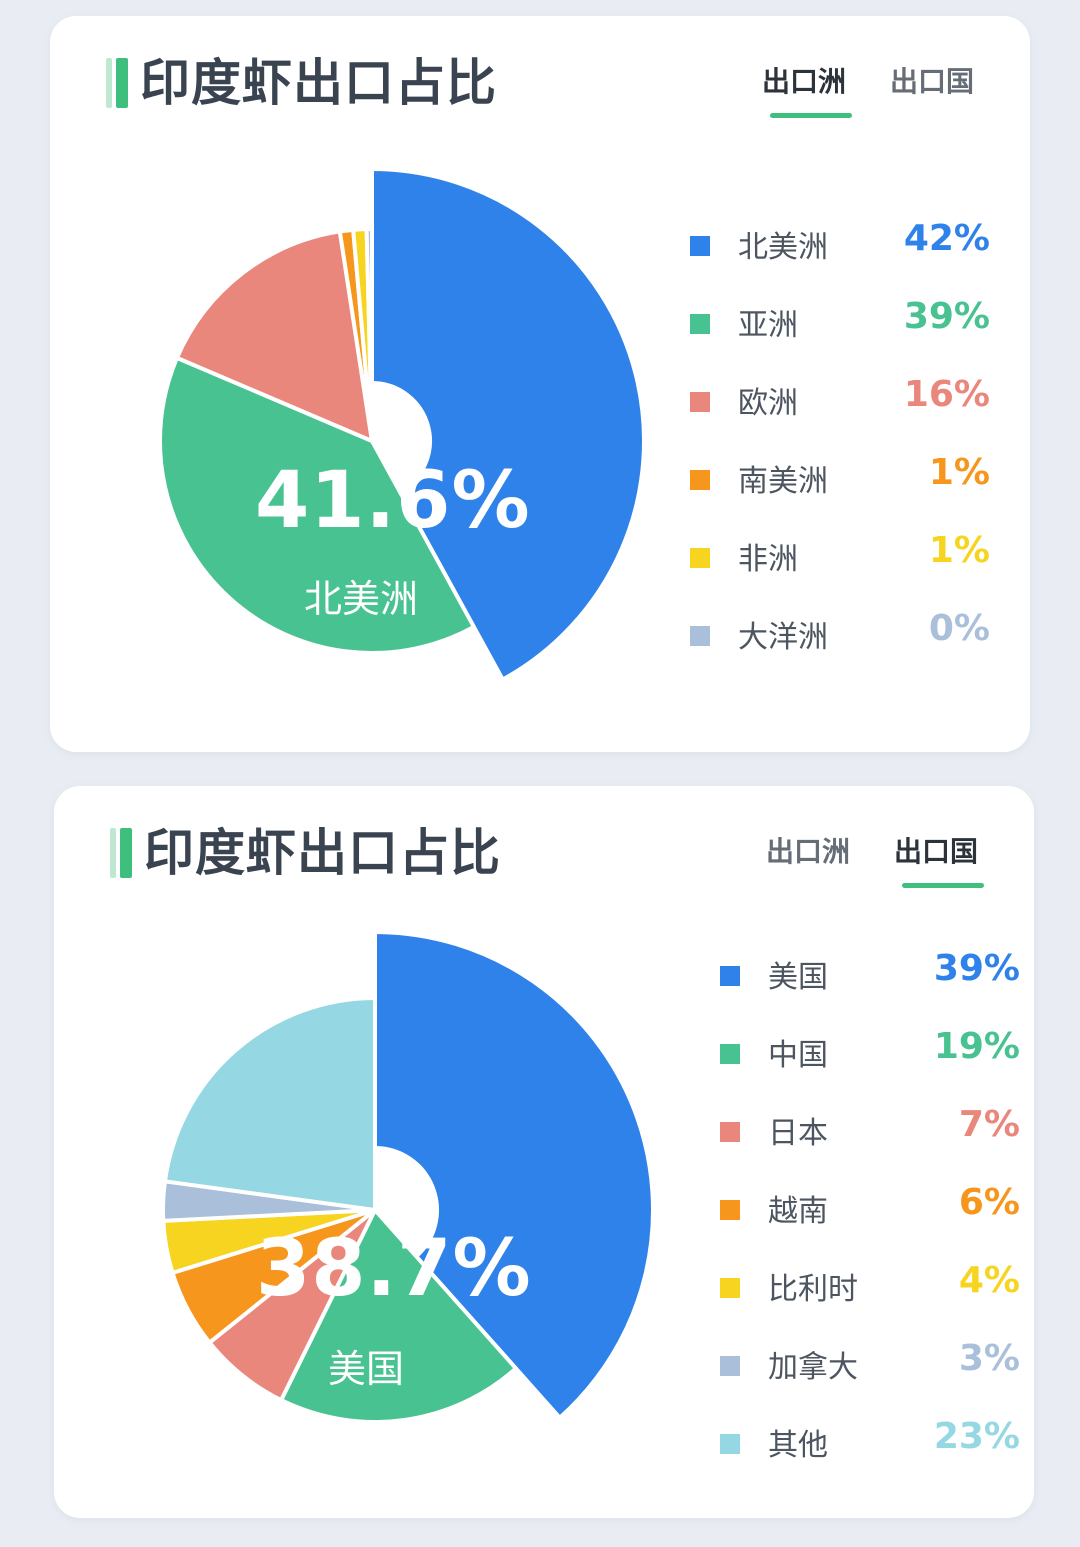  What do you see at coordinates (870, 1139) in the screenshot?
I see `legend-item: 日本 7%` at bounding box center [870, 1139].